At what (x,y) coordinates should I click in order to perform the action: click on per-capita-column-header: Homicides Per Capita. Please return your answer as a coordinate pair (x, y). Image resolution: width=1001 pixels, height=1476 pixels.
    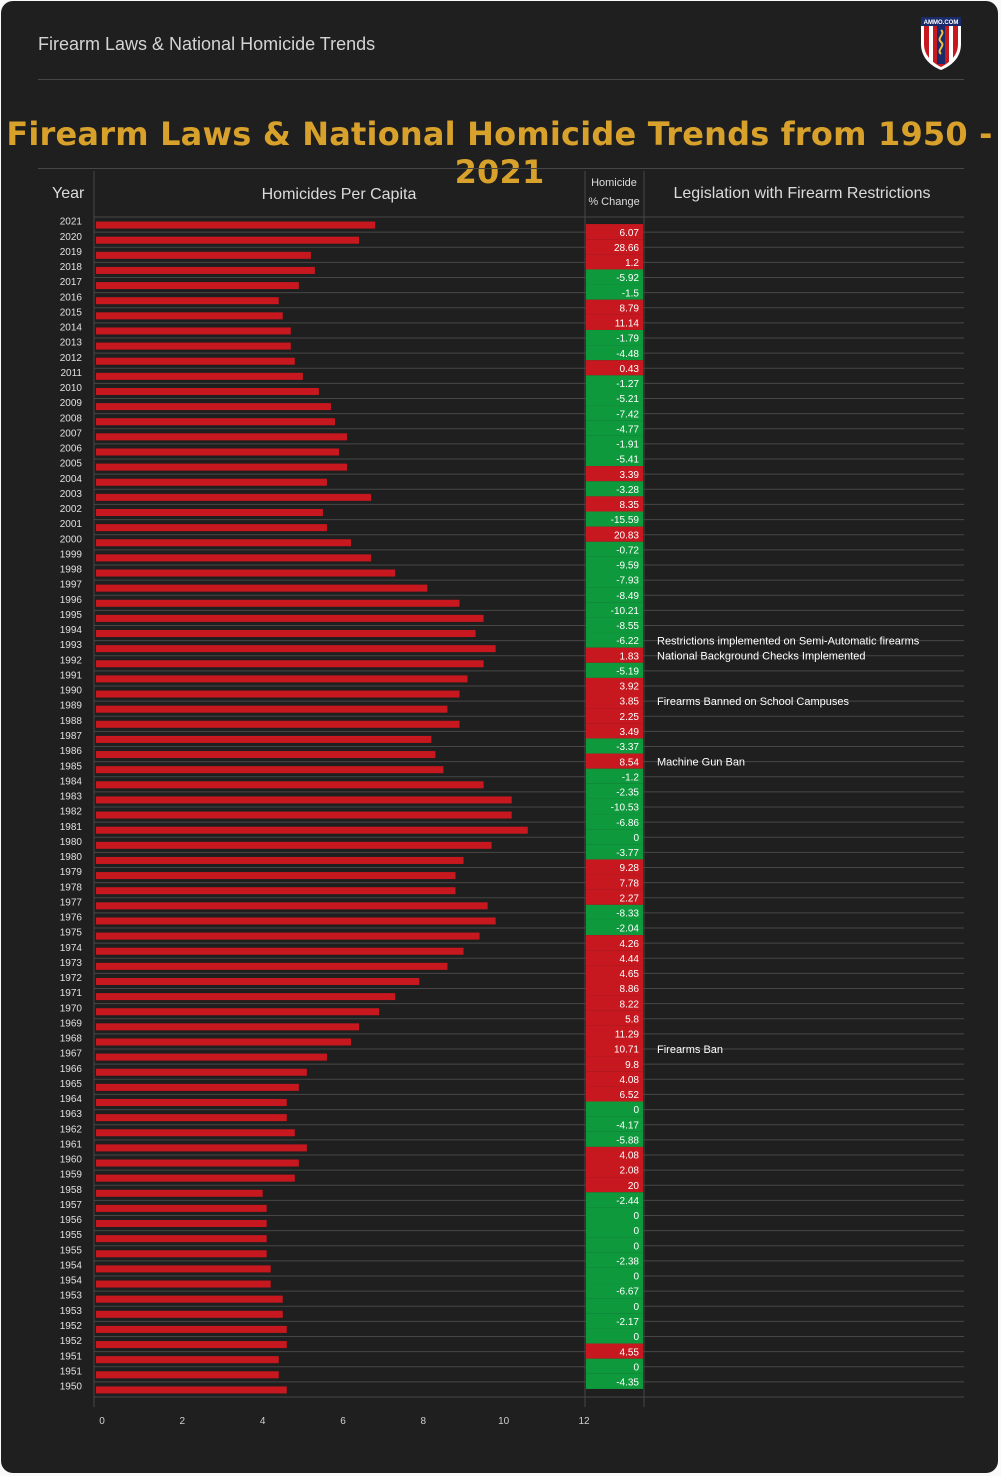
    Looking at the image, I should click on (339, 194).